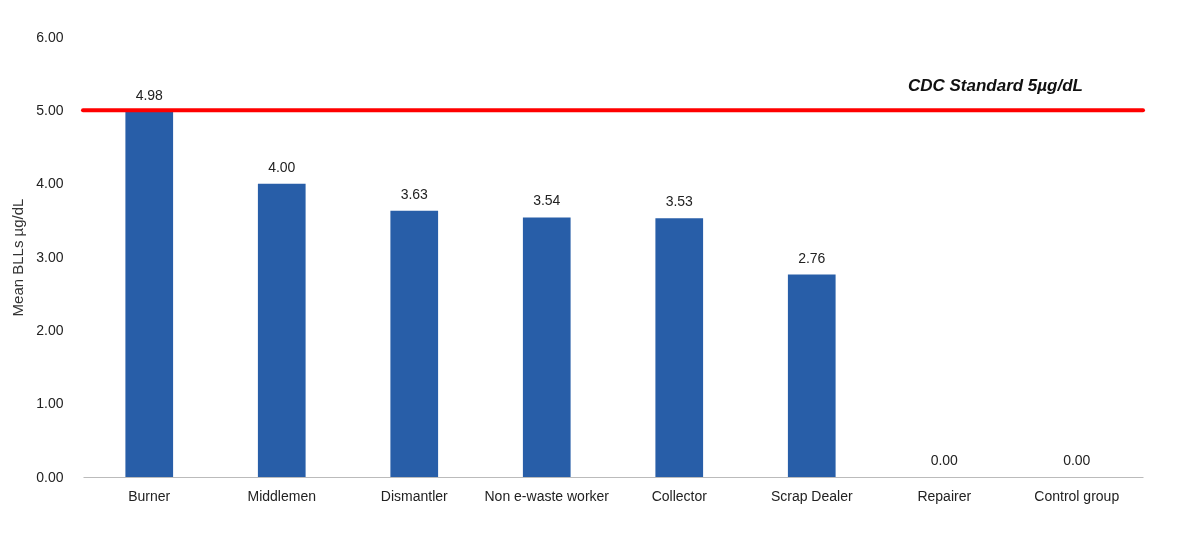 This screenshot has height=557, width=1201. I want to click on x-tick-label: Repairer, so click(944, 495).